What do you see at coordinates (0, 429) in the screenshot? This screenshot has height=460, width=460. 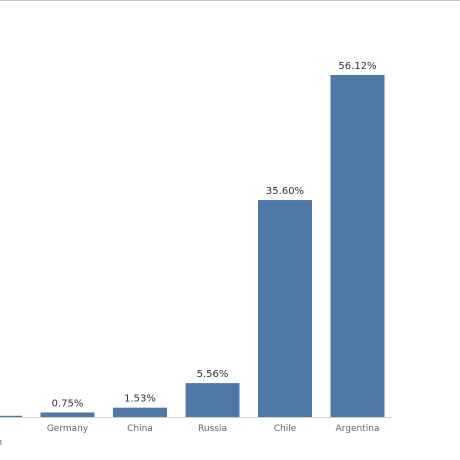 I see `category-label-united-kingdom-line-1: ed` at bounding box center [0, 429].